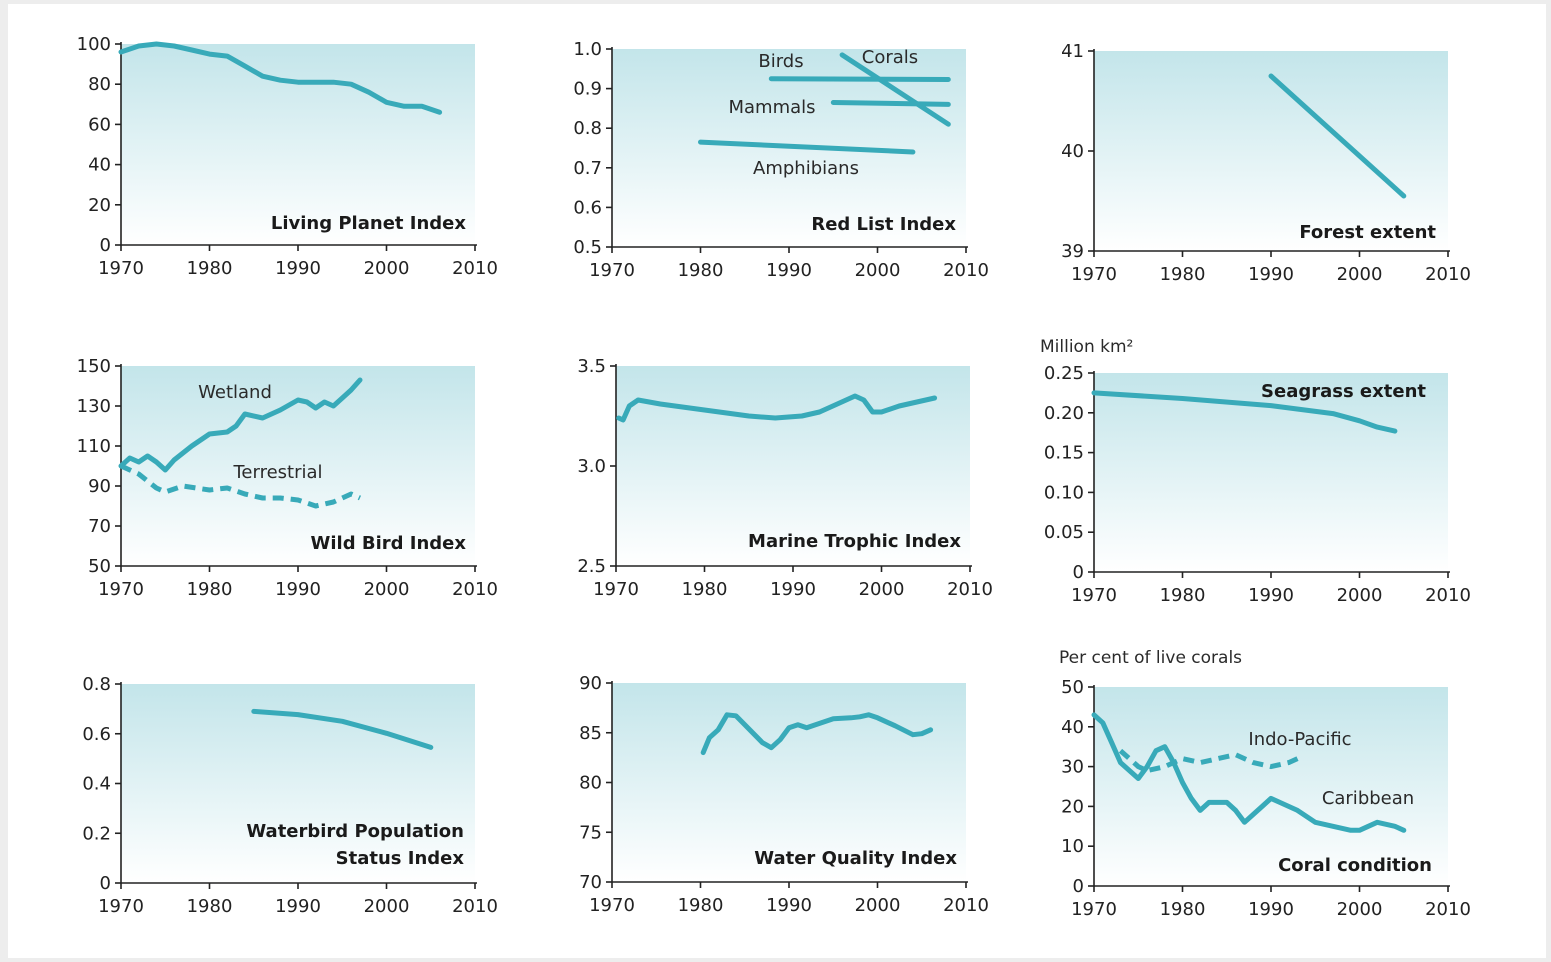  What do you see at coordinates (590, 832) in the screenshot?
I see `y-tick-label: 75` at bounding box center [590, 832].